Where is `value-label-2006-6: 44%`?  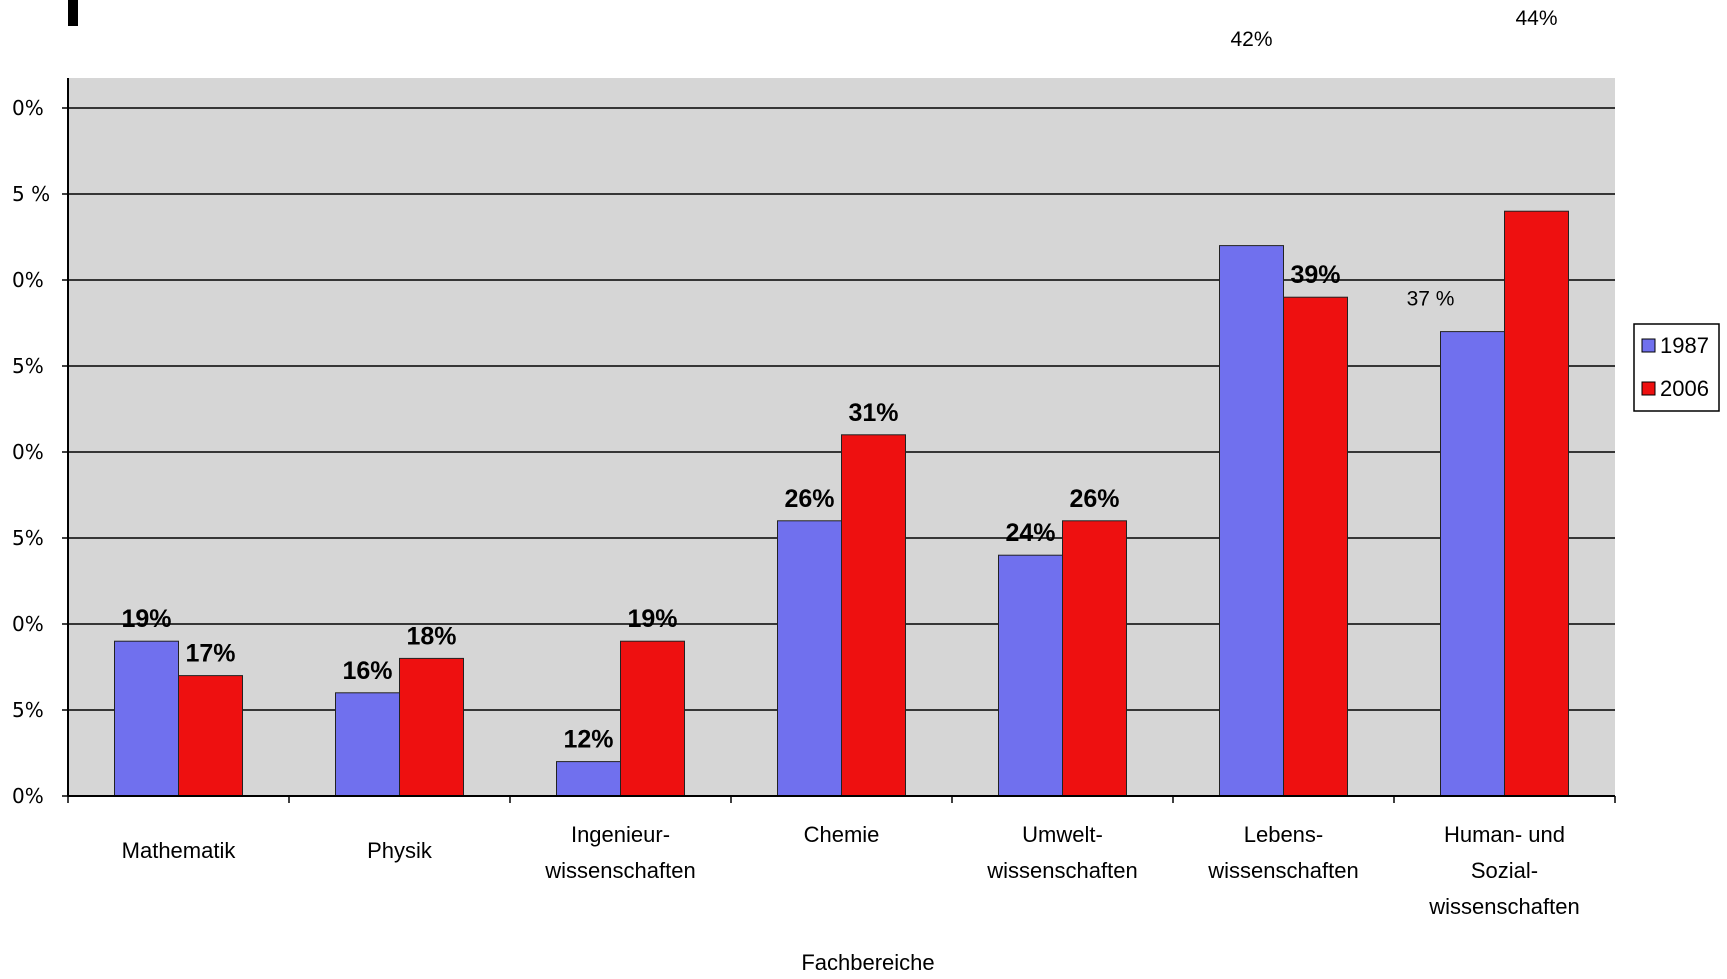
value-label-2006-6: 44% is located at coordinates (1536, 18).